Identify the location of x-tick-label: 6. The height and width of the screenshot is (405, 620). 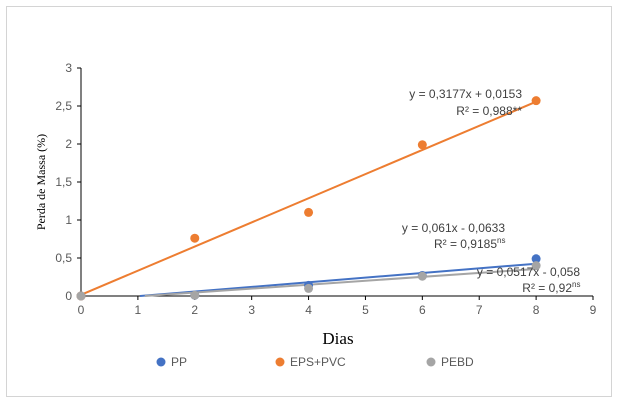
(422, 310).